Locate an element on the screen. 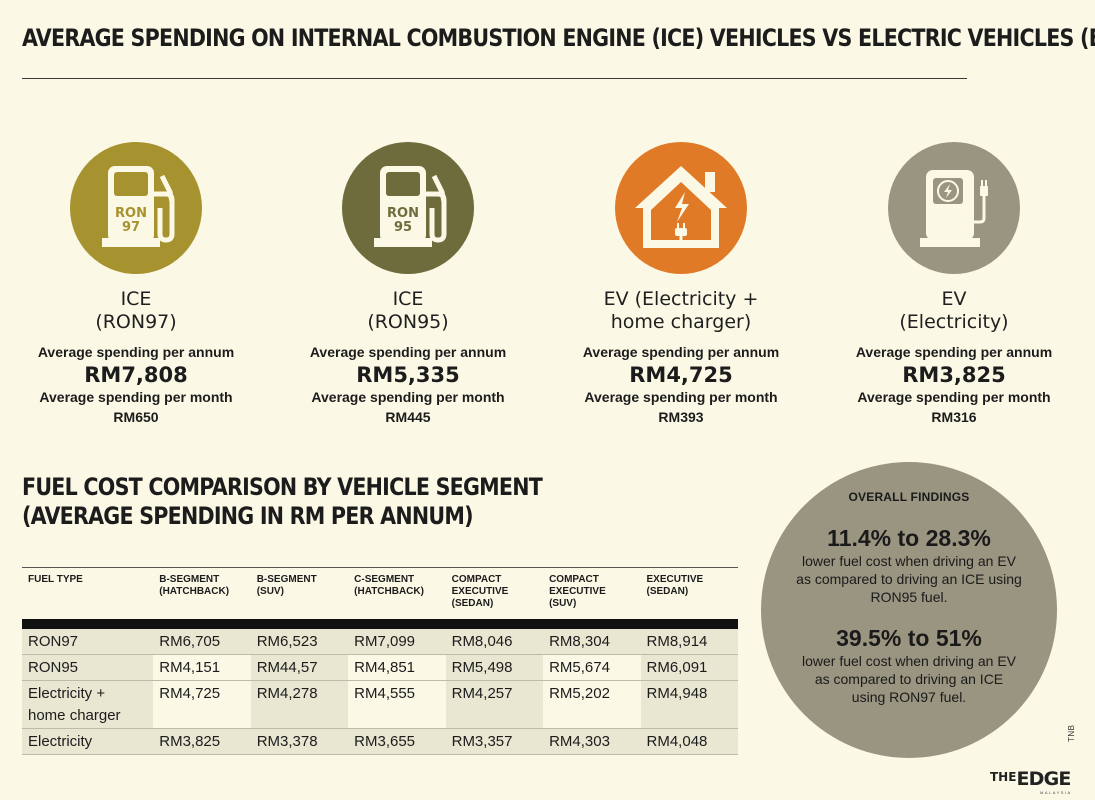 Image resolution: width=1095 pixels, height=800 pixels. table-cell: RM4,278 is located at coordinates (299, 704).